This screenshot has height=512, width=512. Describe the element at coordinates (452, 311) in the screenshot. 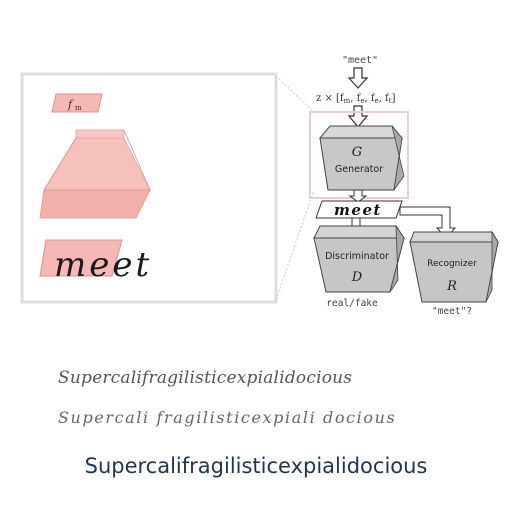

I see `recognizer-output: "meet"?` at that location.